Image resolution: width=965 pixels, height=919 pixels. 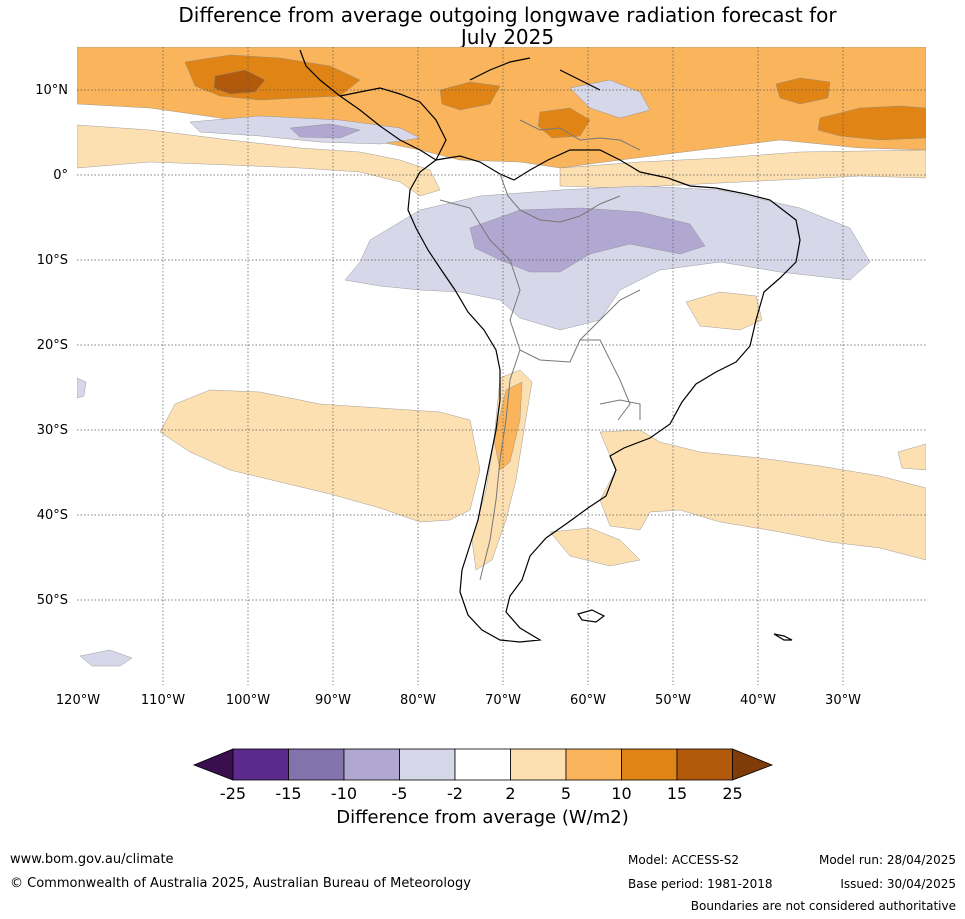 I want to click on colorbar-tick-n2: -2, so click(x=455, y=793).